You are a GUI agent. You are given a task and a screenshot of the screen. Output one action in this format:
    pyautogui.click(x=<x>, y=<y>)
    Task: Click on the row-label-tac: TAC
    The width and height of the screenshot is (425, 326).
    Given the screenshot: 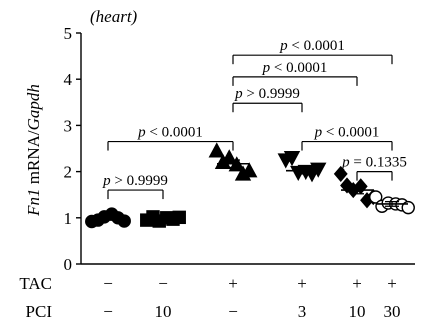 What is the action you would take?
    pyautogui.click(x=35, y=283)
    